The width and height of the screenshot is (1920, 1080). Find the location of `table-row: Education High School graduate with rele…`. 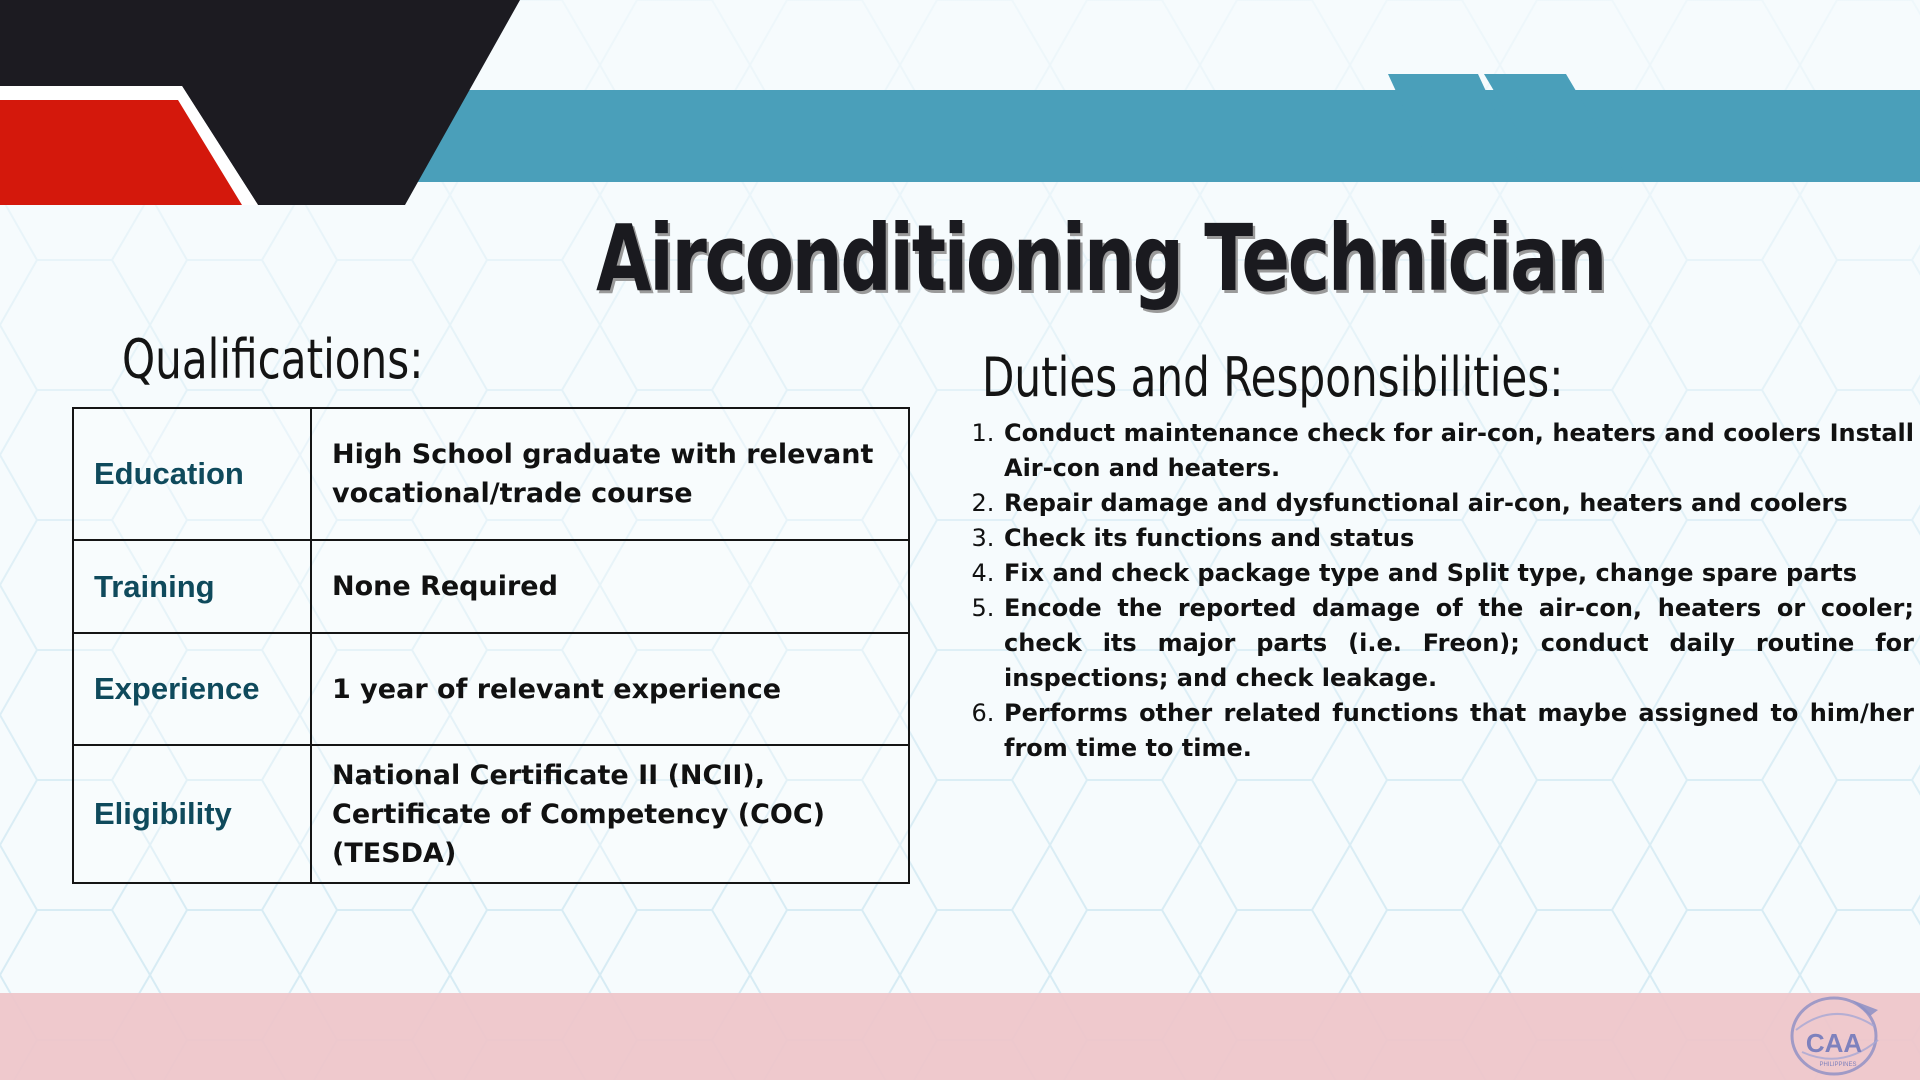

table-row: Education High School graduate with rele… is located at coordinates (491, 474).